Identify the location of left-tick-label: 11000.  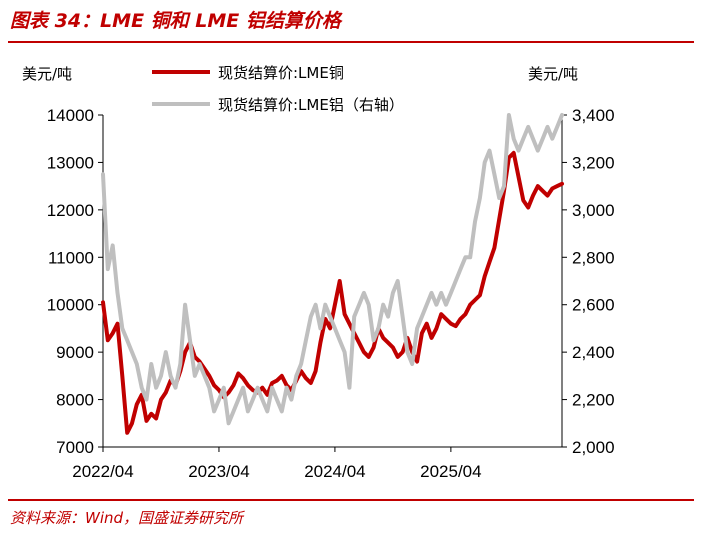
(71, 257).